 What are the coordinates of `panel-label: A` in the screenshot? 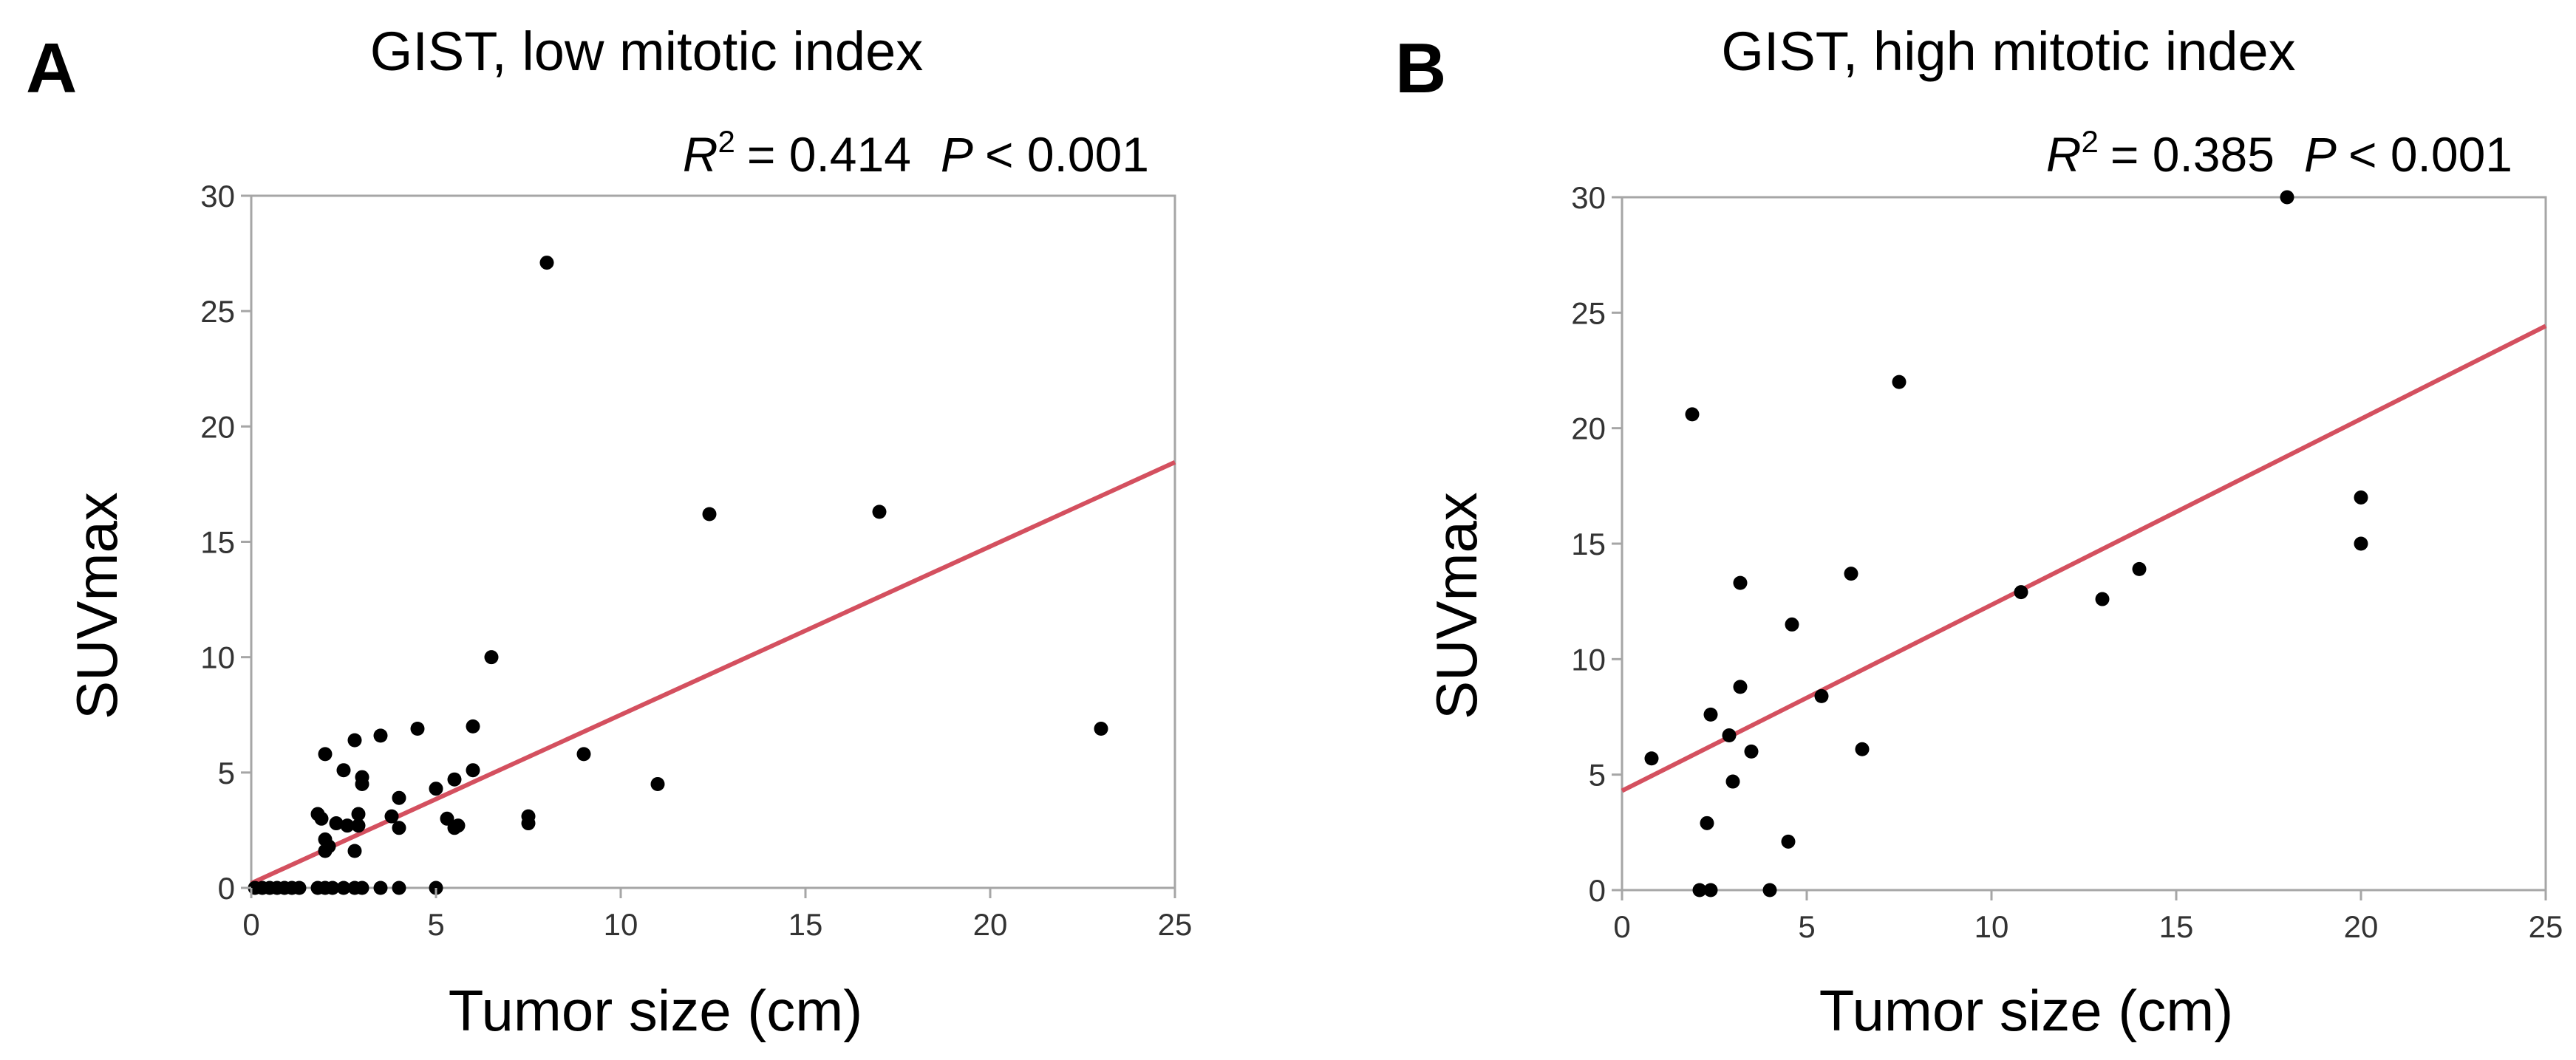 It's located at (51, 69).